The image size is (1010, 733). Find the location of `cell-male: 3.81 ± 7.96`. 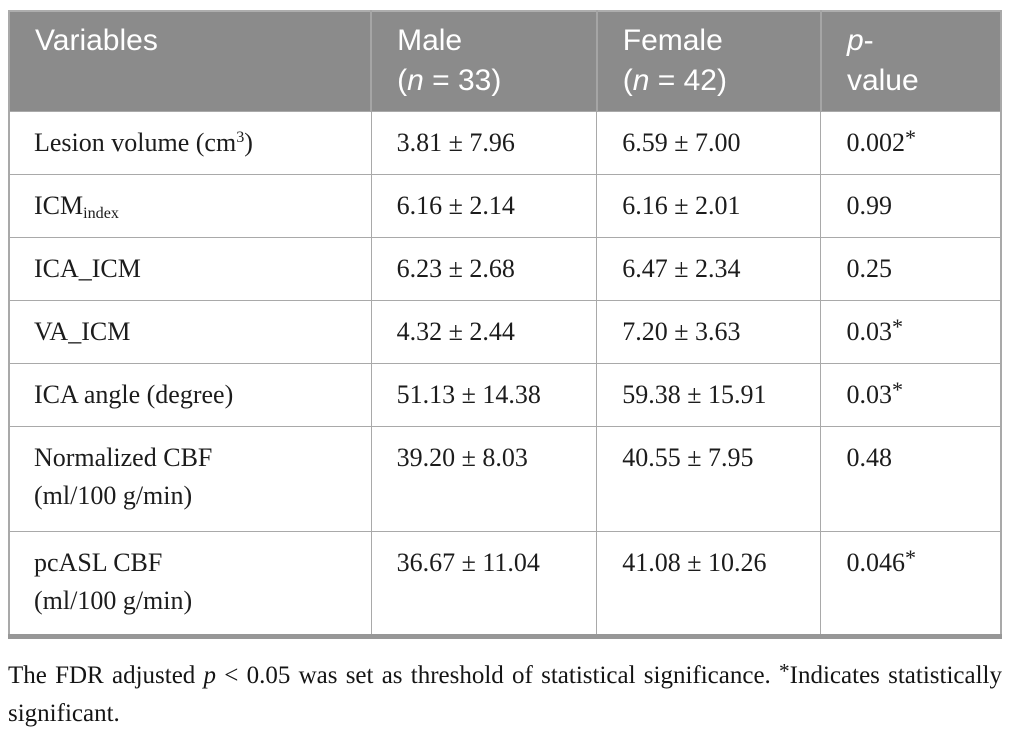

cell-male: 3.81 ± 7.96 is located at coordinates (484, 142).